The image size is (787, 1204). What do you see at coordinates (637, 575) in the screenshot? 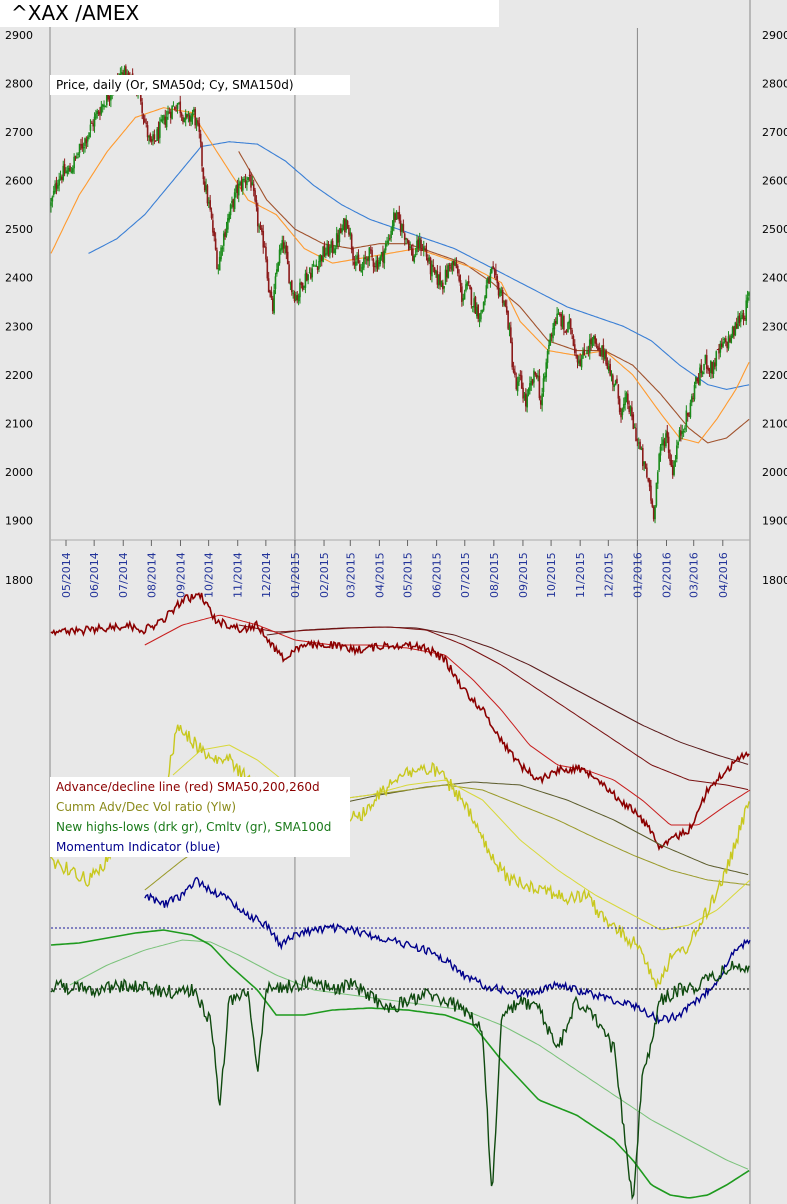
I see `x-tick-label: 01/2016` at bounding box center [637, 575].